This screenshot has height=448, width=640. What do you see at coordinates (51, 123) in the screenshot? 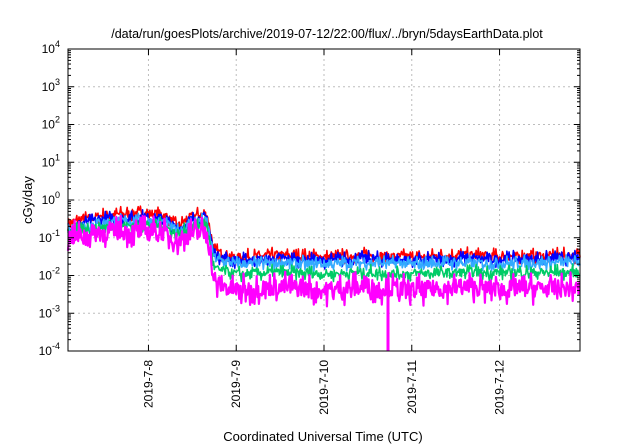
I see `y-tick-label: 10²` at bounding box center [51, 123].